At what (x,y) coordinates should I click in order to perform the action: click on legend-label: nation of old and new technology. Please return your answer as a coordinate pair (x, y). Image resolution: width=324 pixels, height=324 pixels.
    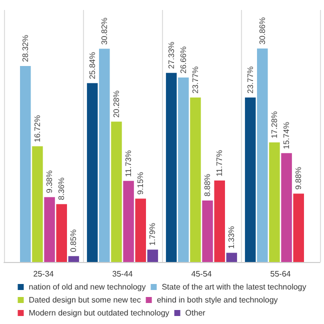
    Looking at the image, I should click on (87, 287).